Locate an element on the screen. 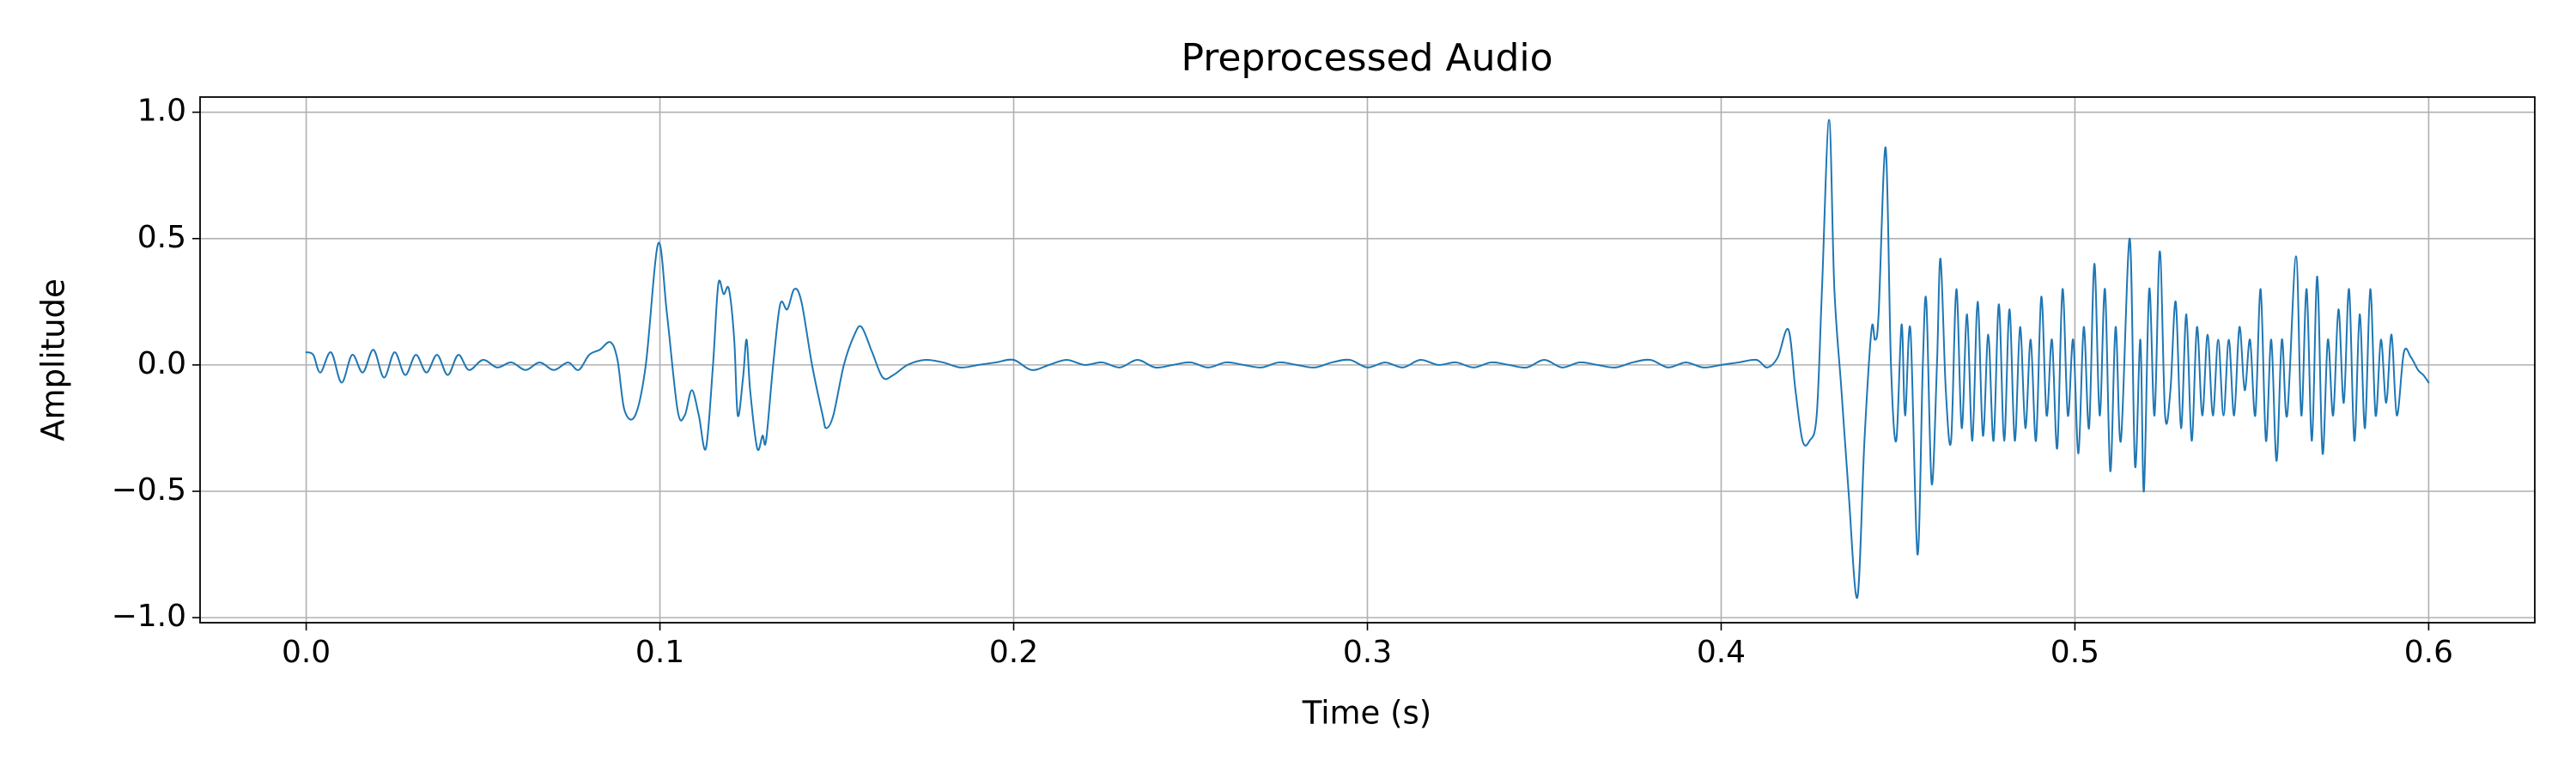  y-tick-label: 0.0 is located at coordinates (161, 363).